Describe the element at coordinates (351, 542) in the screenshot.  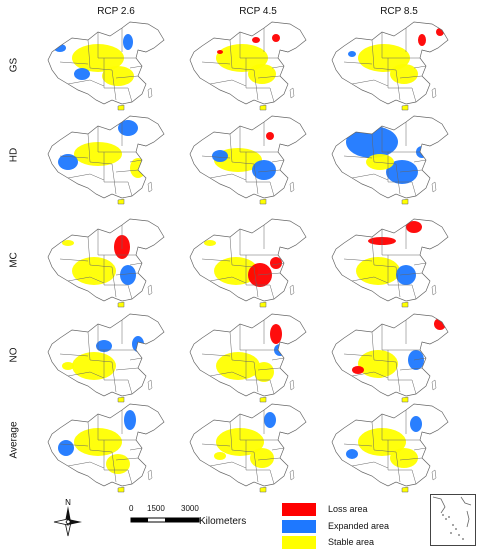
I see `legend-label-stable: Stable area` at that location.